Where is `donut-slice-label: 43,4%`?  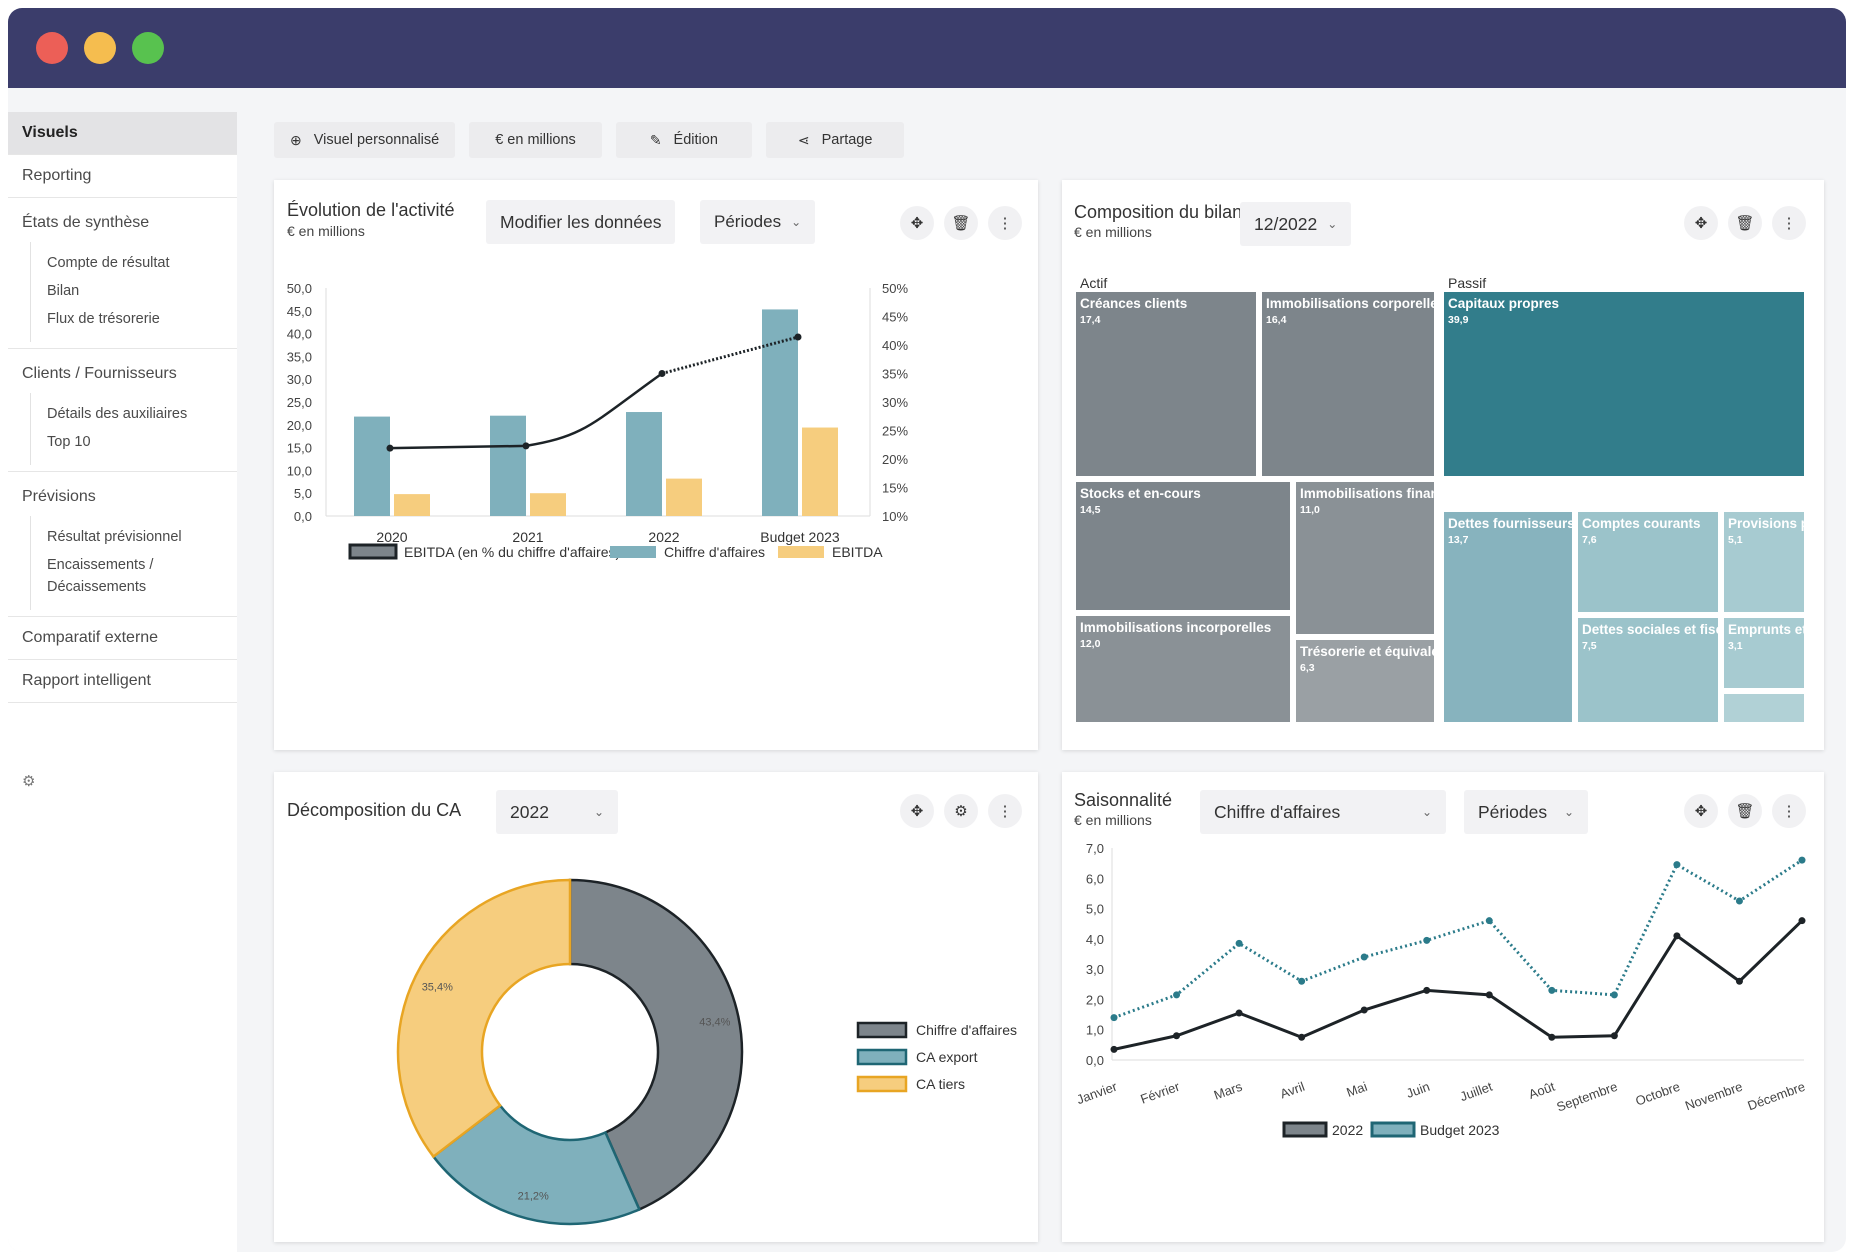
donut-slice-label: 43,4% is located at coordinates (714, 1023).